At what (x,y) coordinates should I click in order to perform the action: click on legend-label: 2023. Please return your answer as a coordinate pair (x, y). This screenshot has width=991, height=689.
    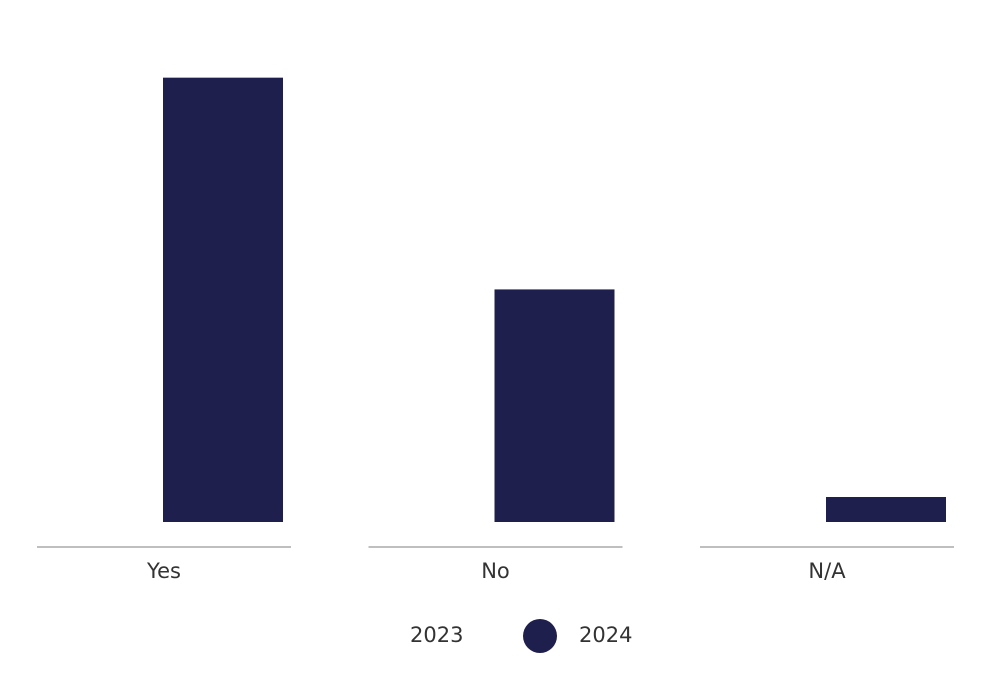
    Looking at the image, I should click on (436, 635).